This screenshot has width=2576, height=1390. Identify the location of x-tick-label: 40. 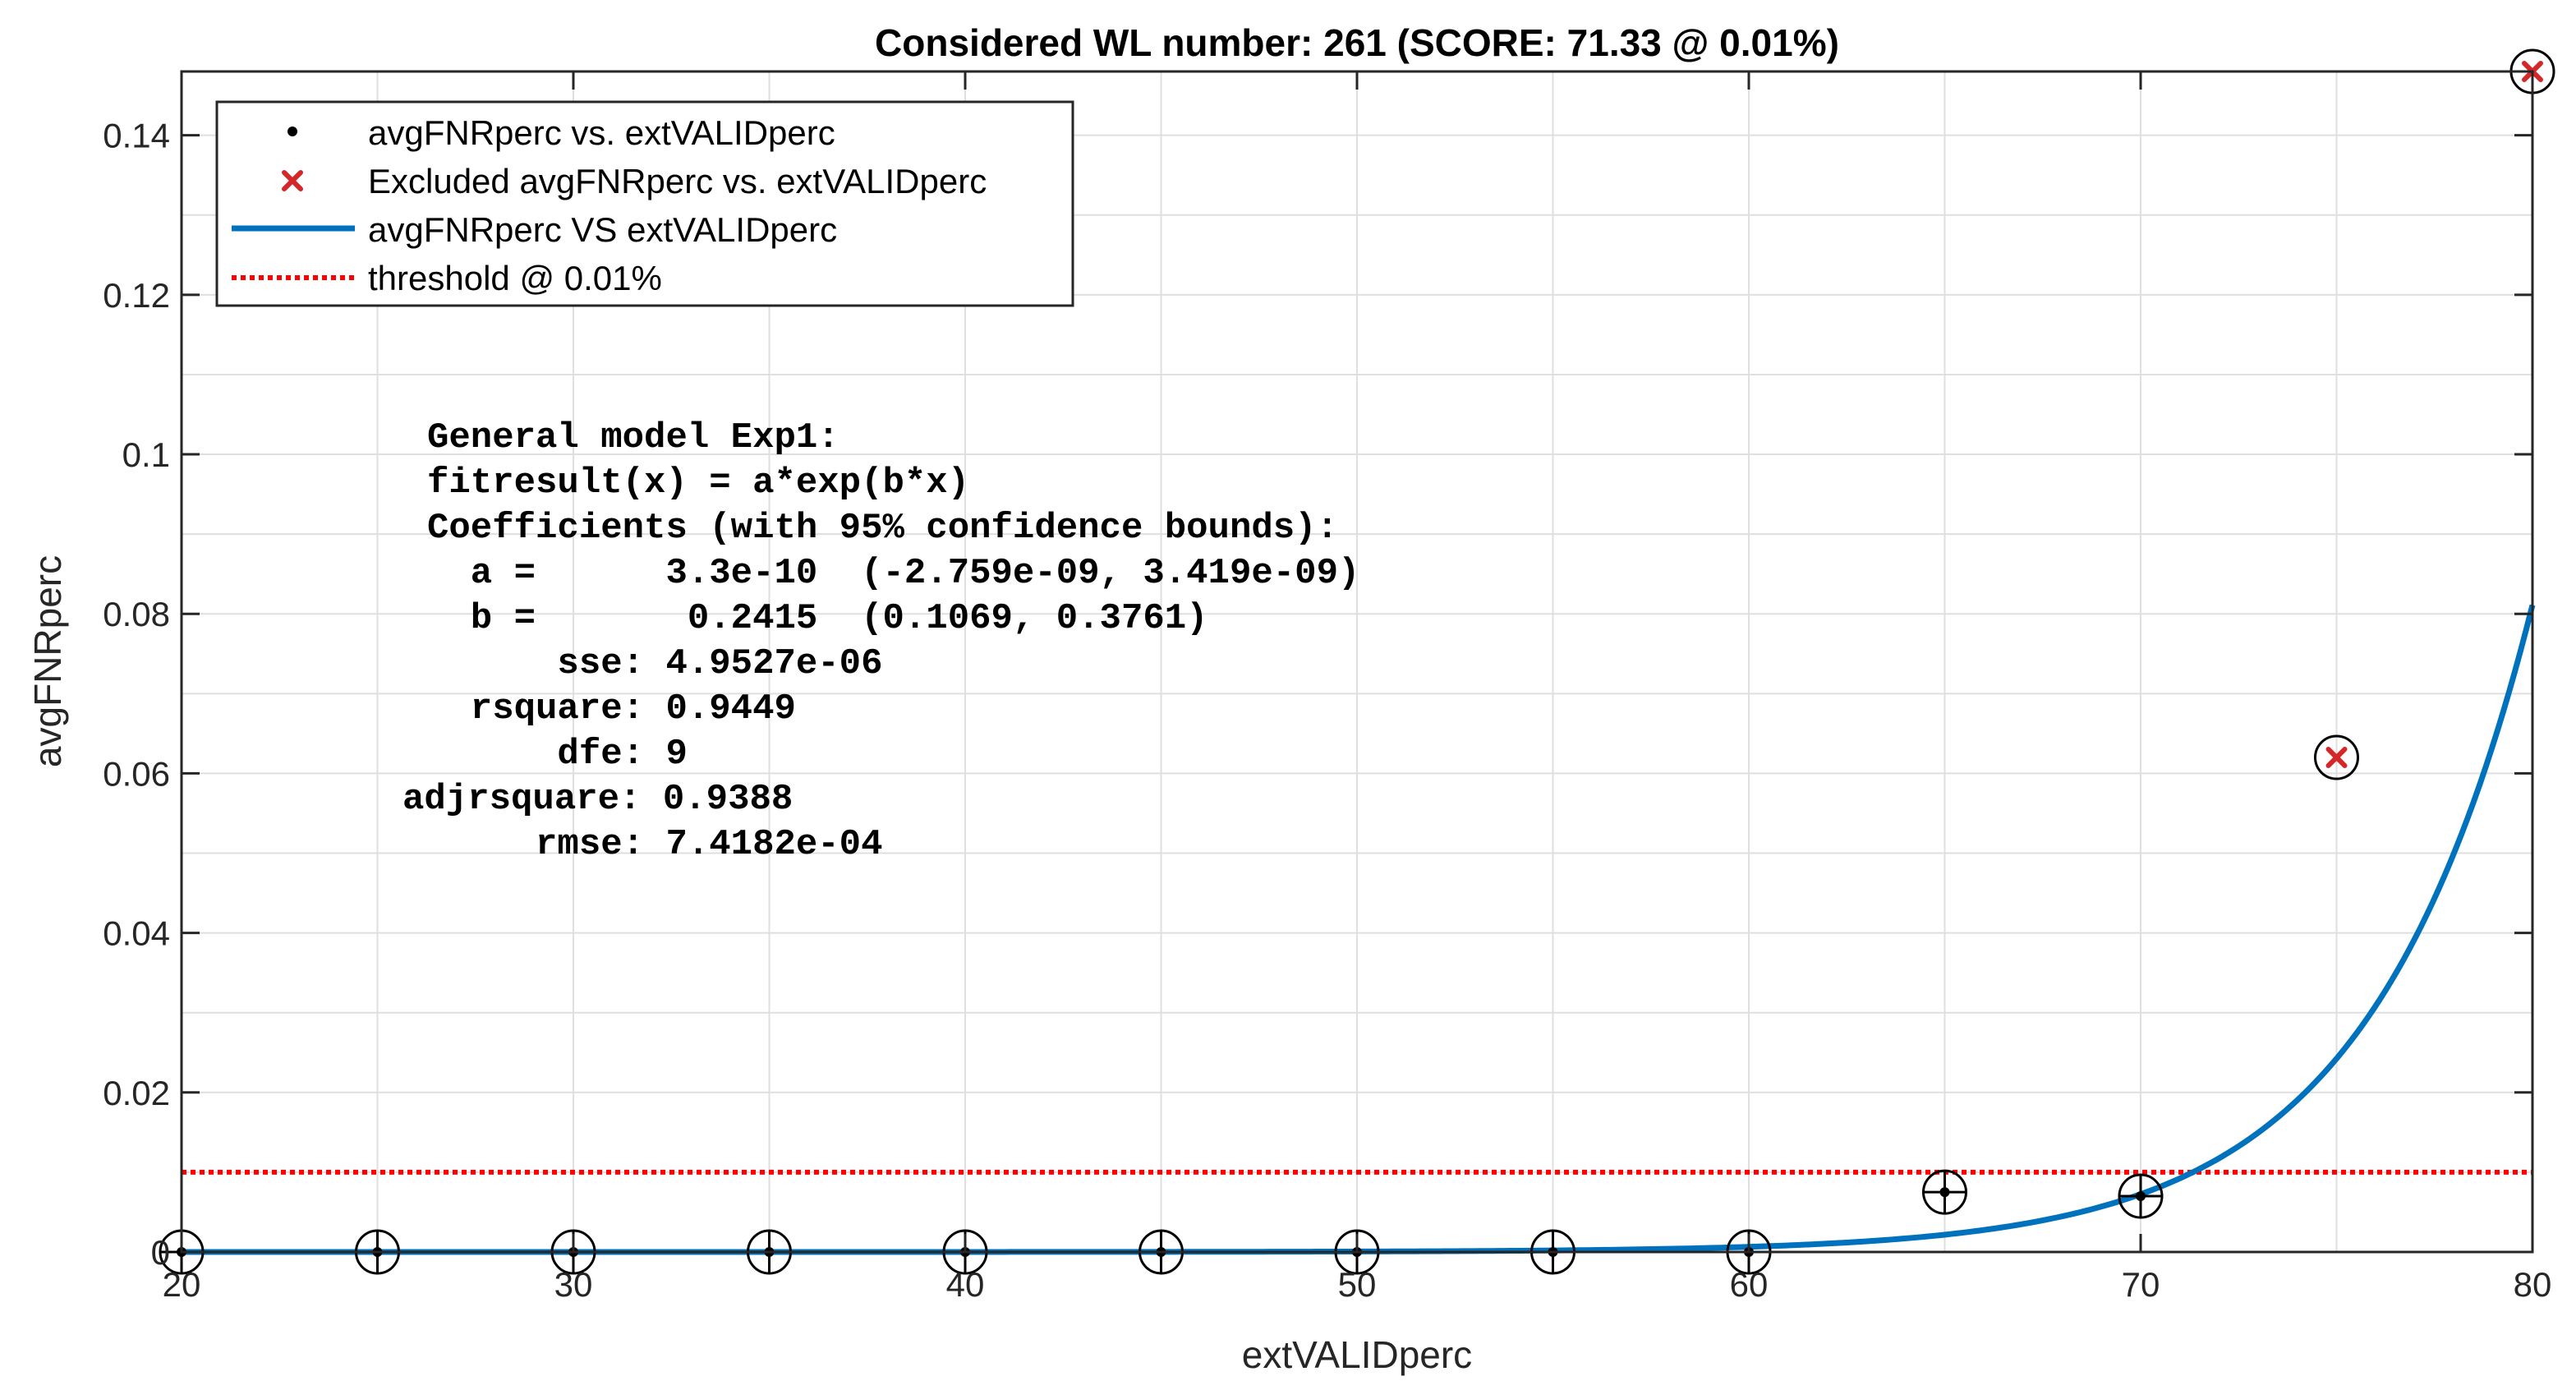
(966, 1284).